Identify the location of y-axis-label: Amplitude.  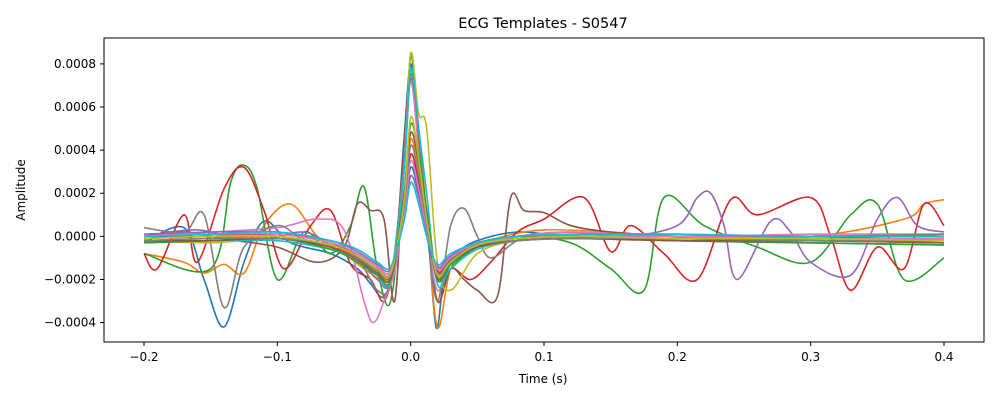
(21, 190).